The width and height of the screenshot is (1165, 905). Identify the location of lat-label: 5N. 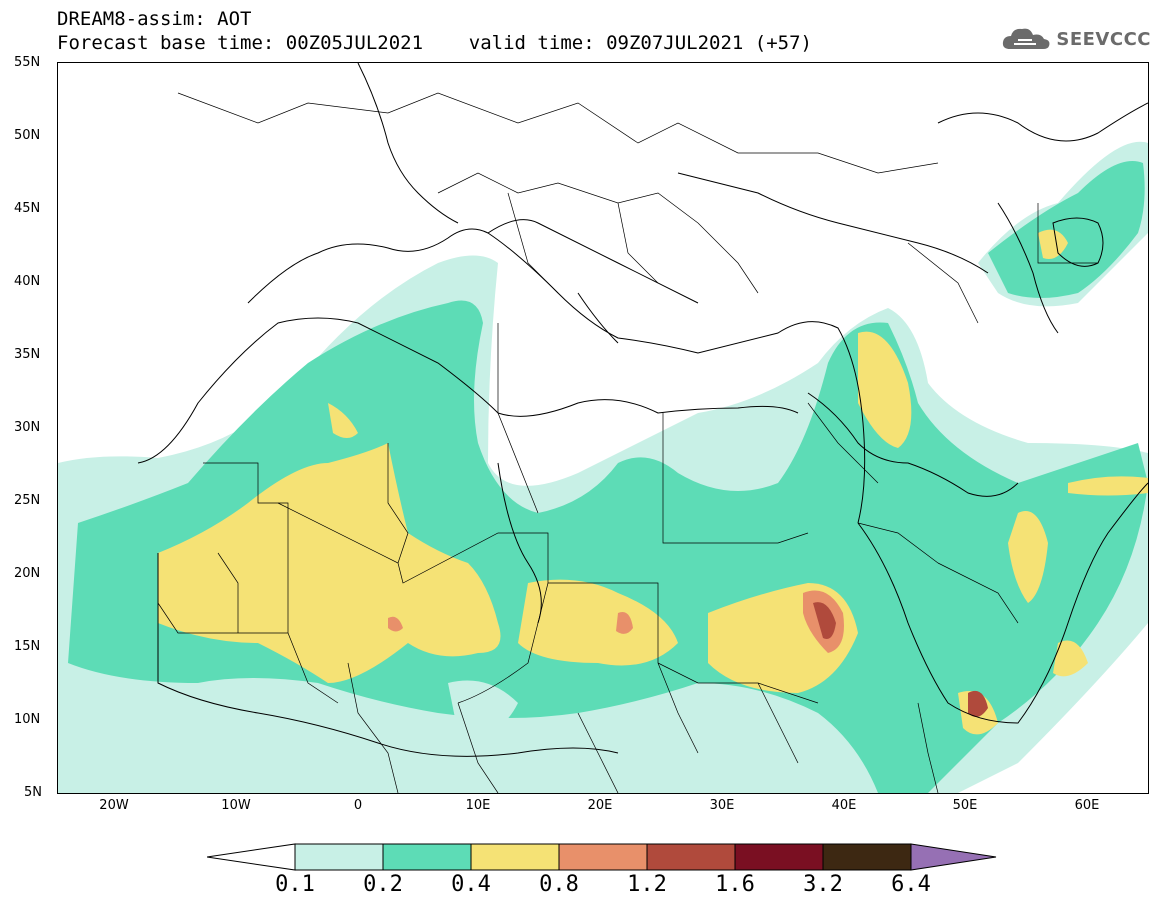
(33, 792).